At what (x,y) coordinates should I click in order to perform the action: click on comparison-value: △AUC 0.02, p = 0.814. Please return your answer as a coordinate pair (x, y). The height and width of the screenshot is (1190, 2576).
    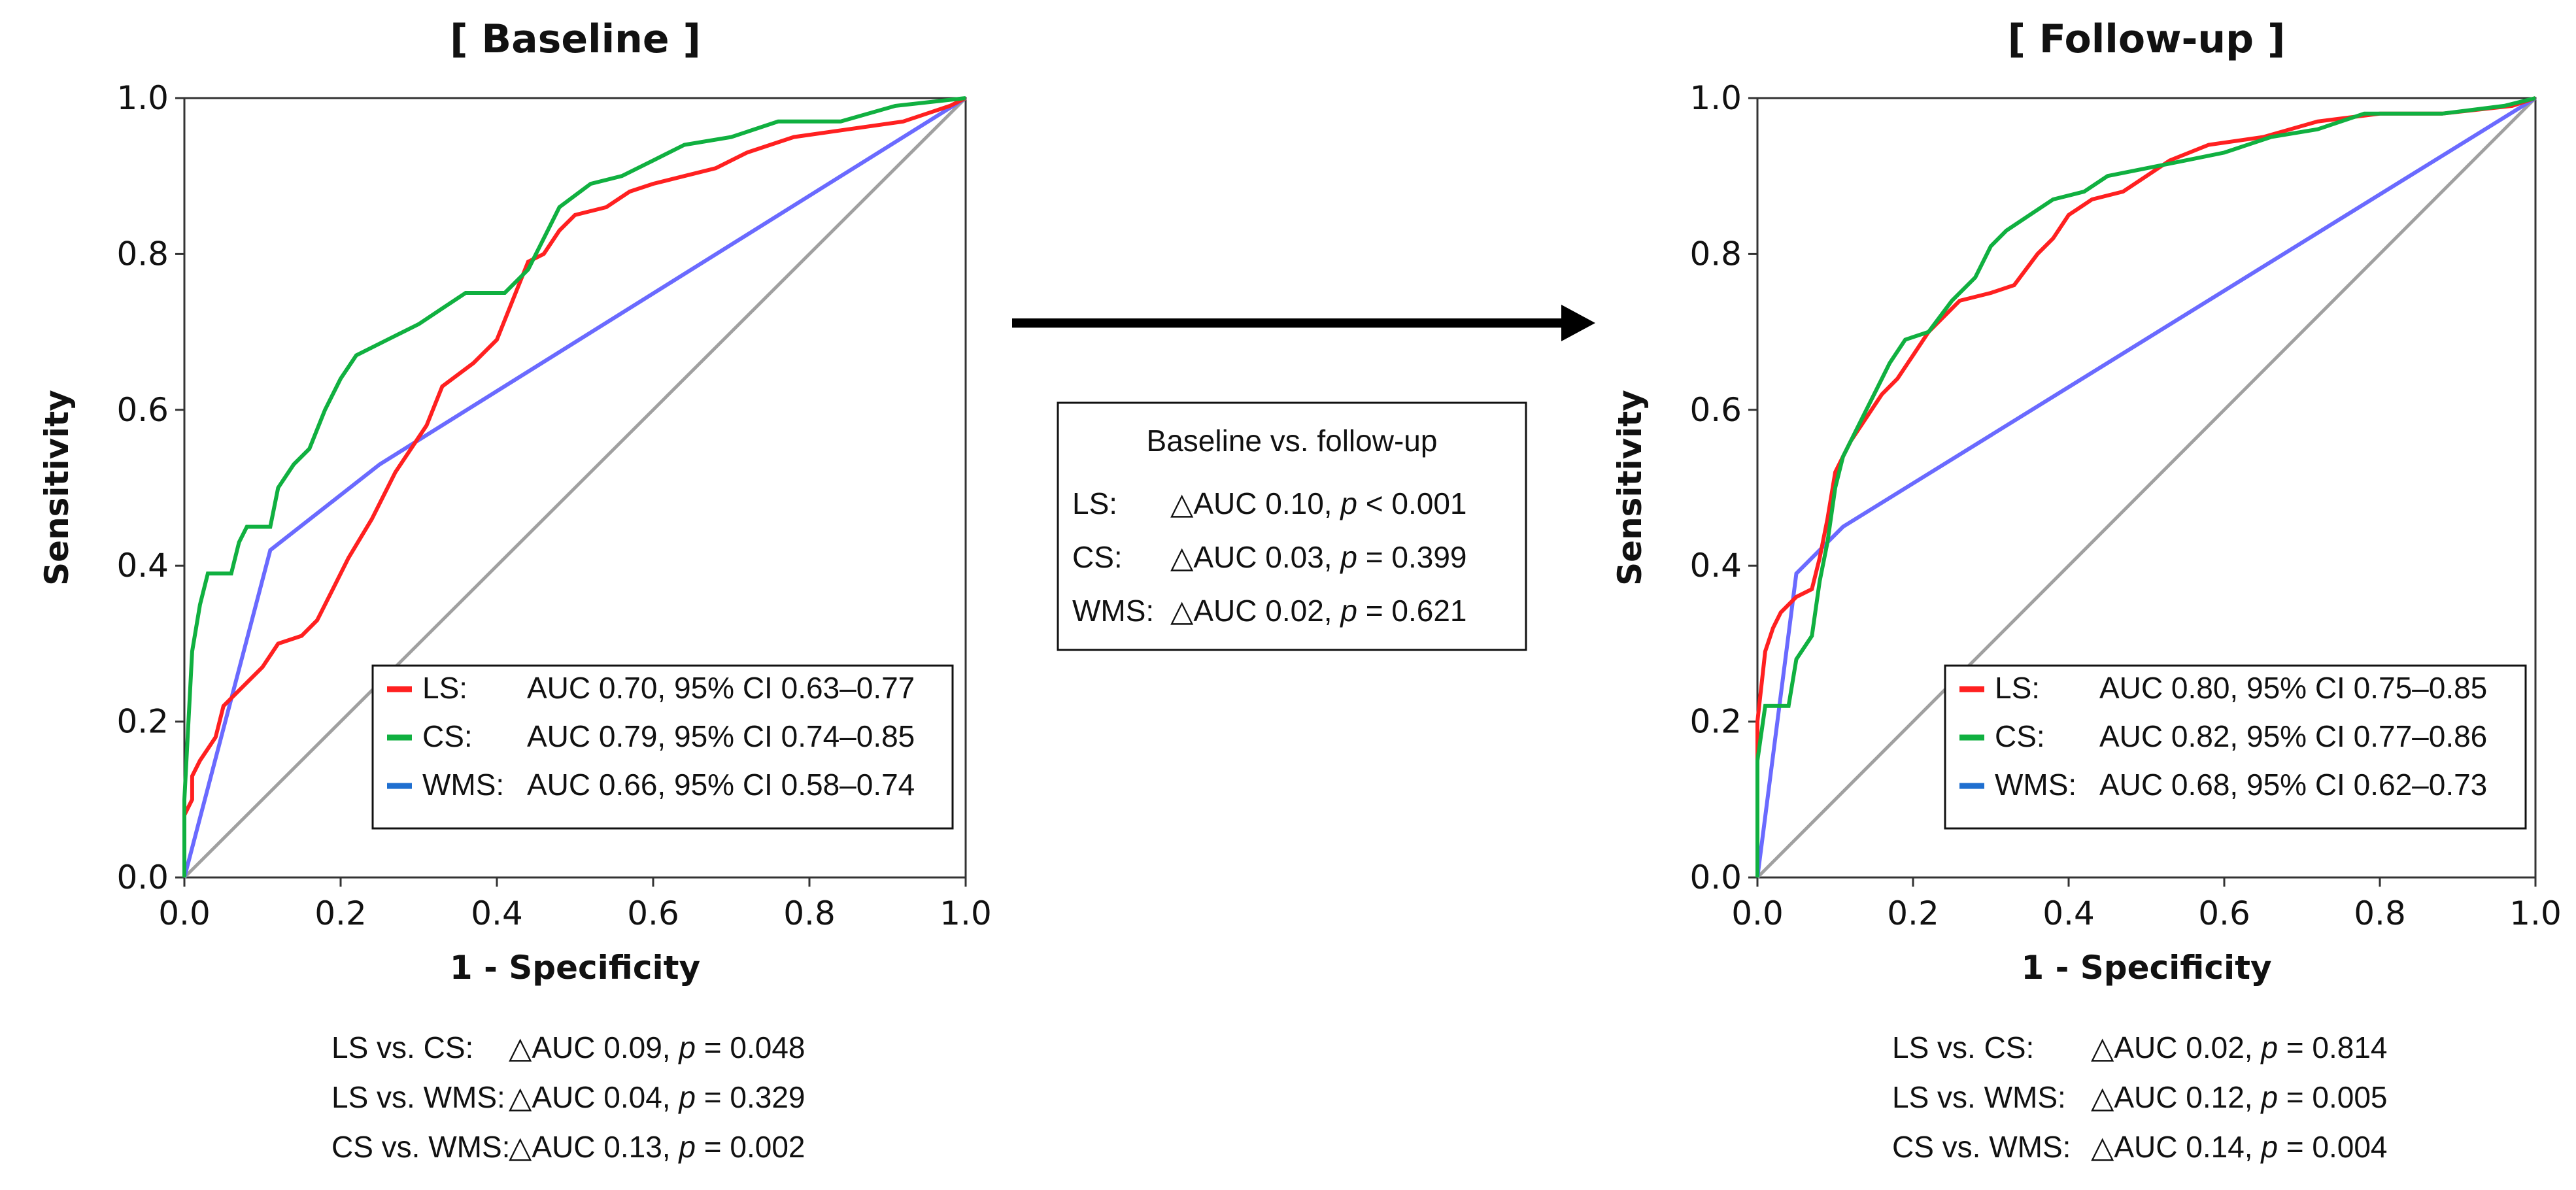
    Looking at the image, I should click on (2239, 1047).